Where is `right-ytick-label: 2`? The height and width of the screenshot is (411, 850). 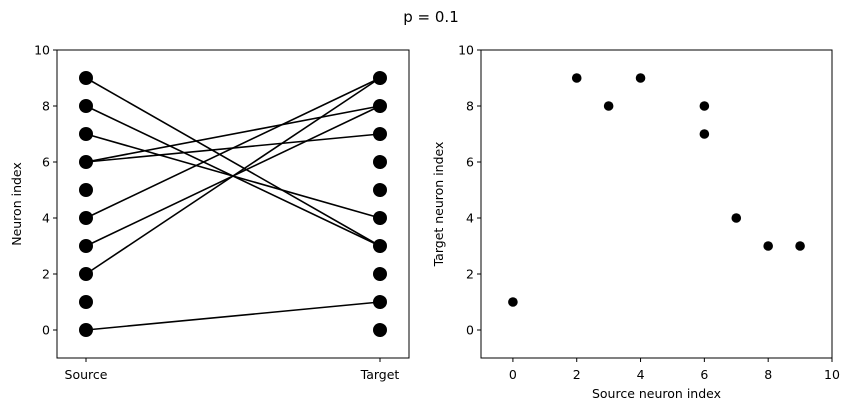
right-ytick-label: 2 is located at coordinates (470, 274).